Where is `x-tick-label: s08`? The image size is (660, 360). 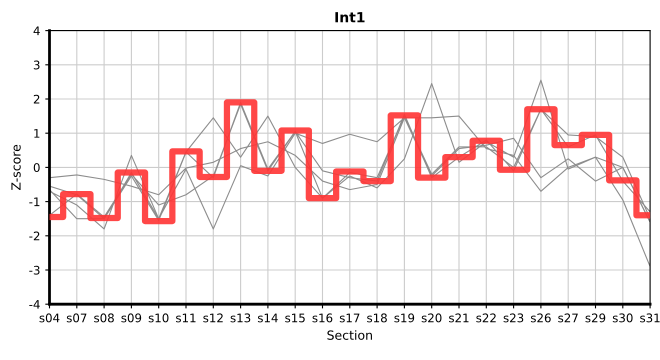
x-tick-label: s08 is located at coordinates (104, 317).